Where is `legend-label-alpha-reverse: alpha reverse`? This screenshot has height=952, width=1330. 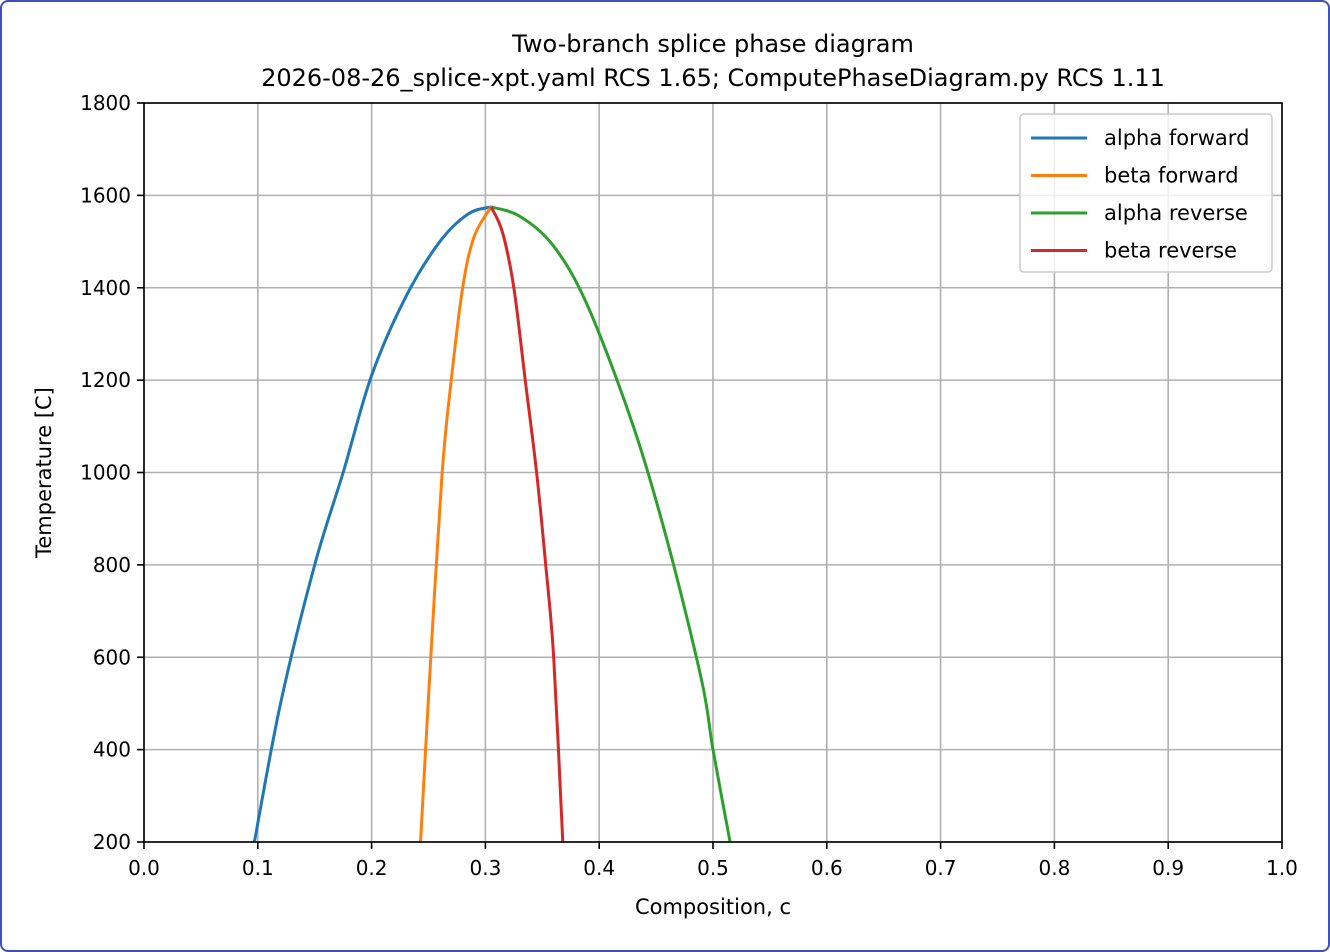
legend-label-alpha-reverse: alpha reverse is located at coordinates (1176, 213).